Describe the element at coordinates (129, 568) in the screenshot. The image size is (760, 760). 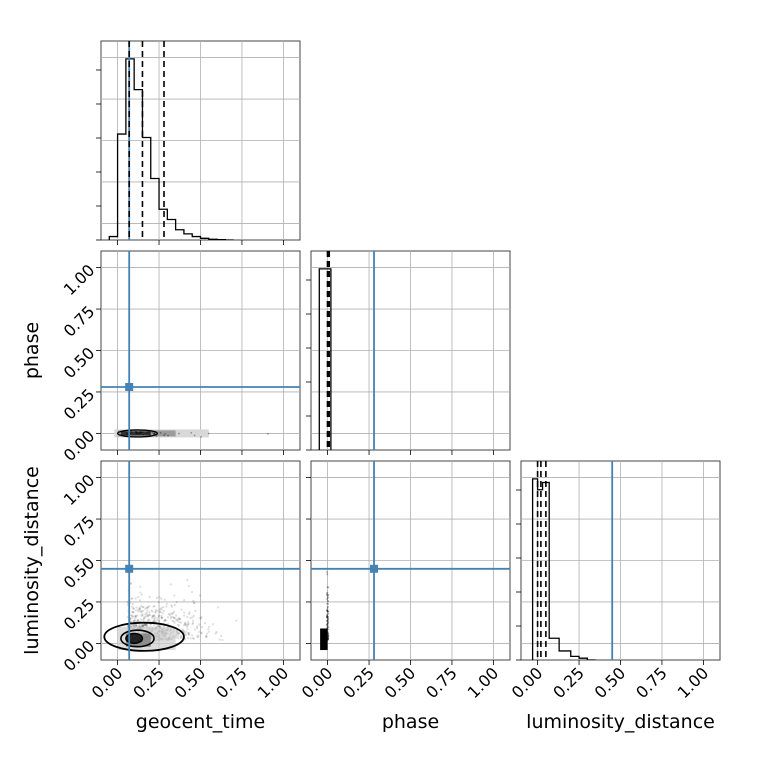
I see `truth-marker` at that location.